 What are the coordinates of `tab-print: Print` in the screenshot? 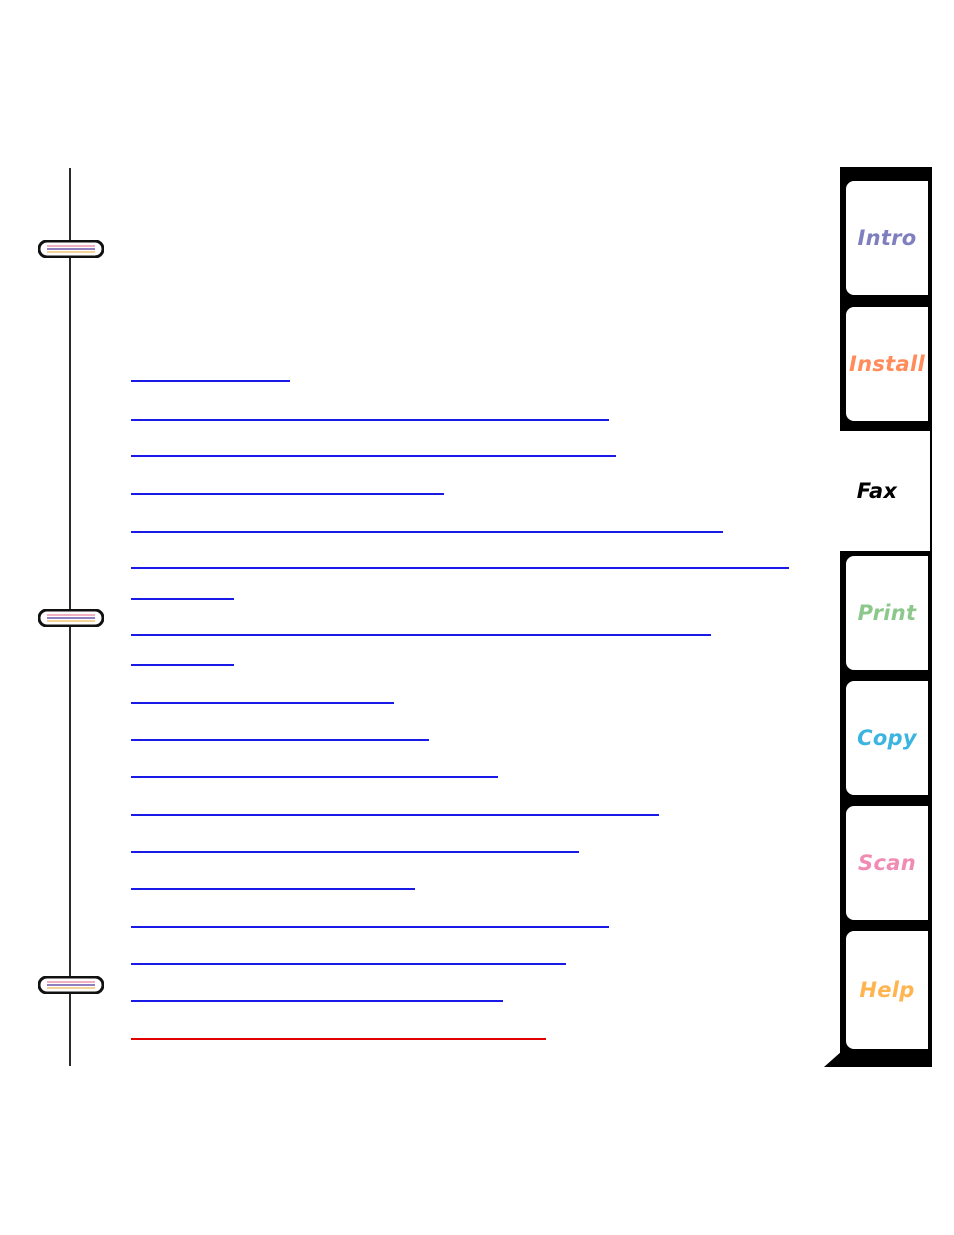 It's located at (886, 613).